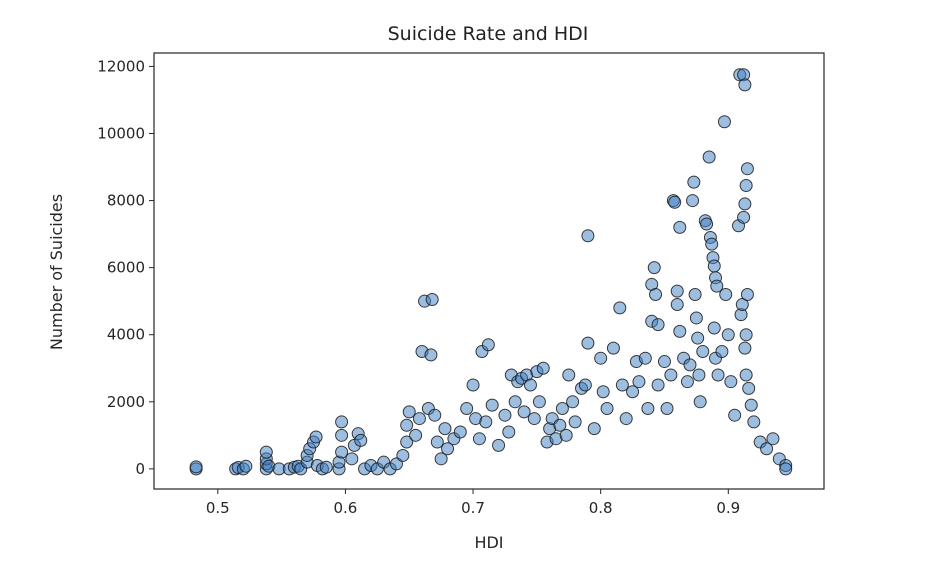 This screenshot has width=948, height=580. What do you see at coordinates (121, 66) in the screenshot?
I see `y-tick-label: 12000` at bounding box center [121, 66].